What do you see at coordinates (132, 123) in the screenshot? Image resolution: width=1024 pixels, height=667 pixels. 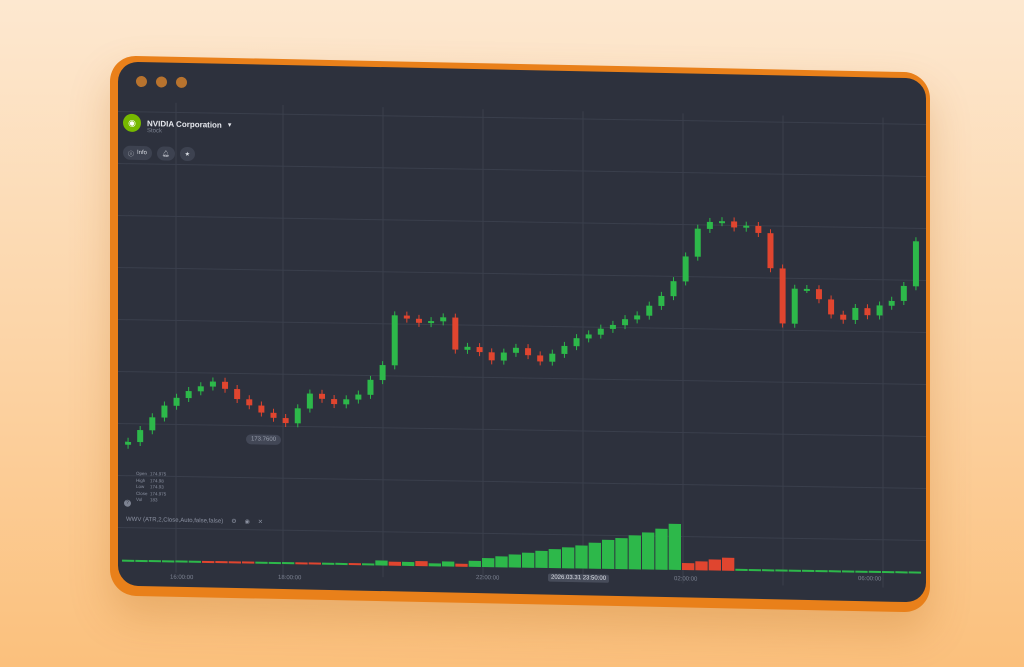 I see `nvidia-logo: ◉` at bounding box center [132, 123].